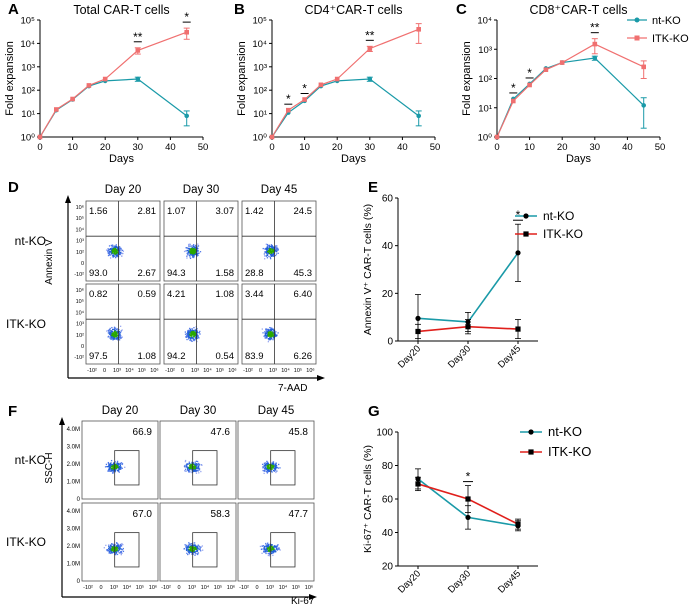 The image size is (700, 605). What do you see at coordinates (123, 324) in the screenshot?
I see `plot-frame` at bounding box center [123, 324].